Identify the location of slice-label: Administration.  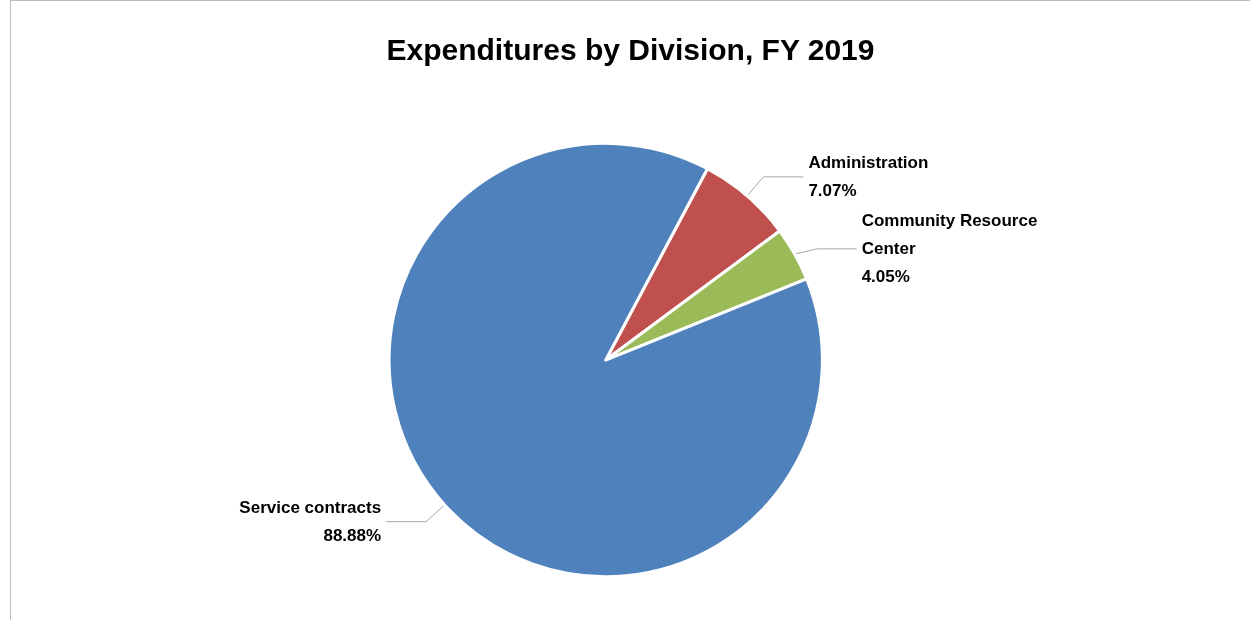
(868, 163).